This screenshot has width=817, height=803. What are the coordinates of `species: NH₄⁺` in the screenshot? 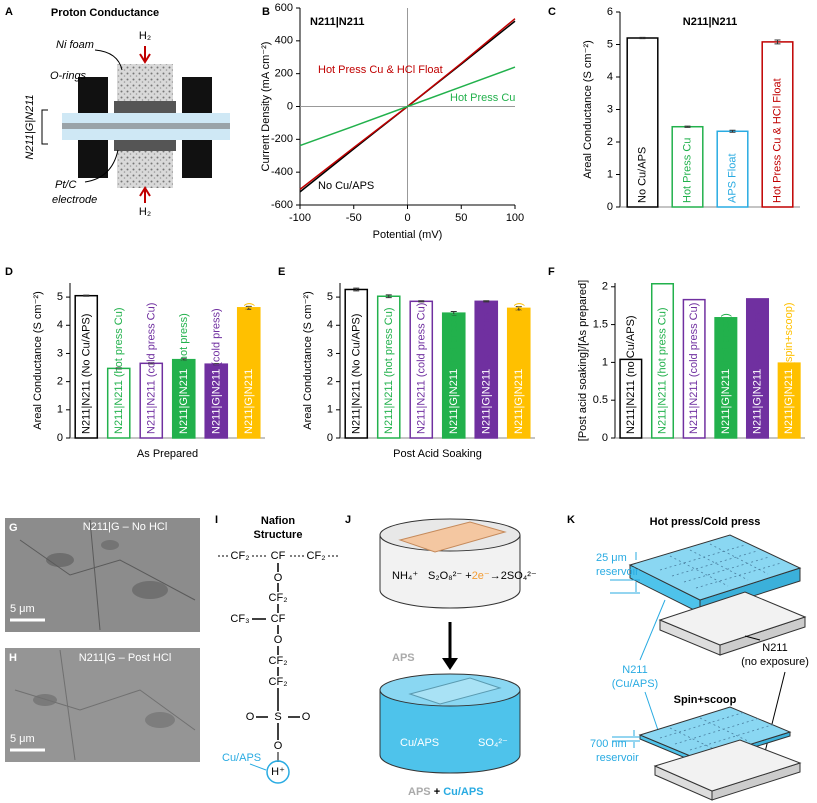 It's located at (405, 576).